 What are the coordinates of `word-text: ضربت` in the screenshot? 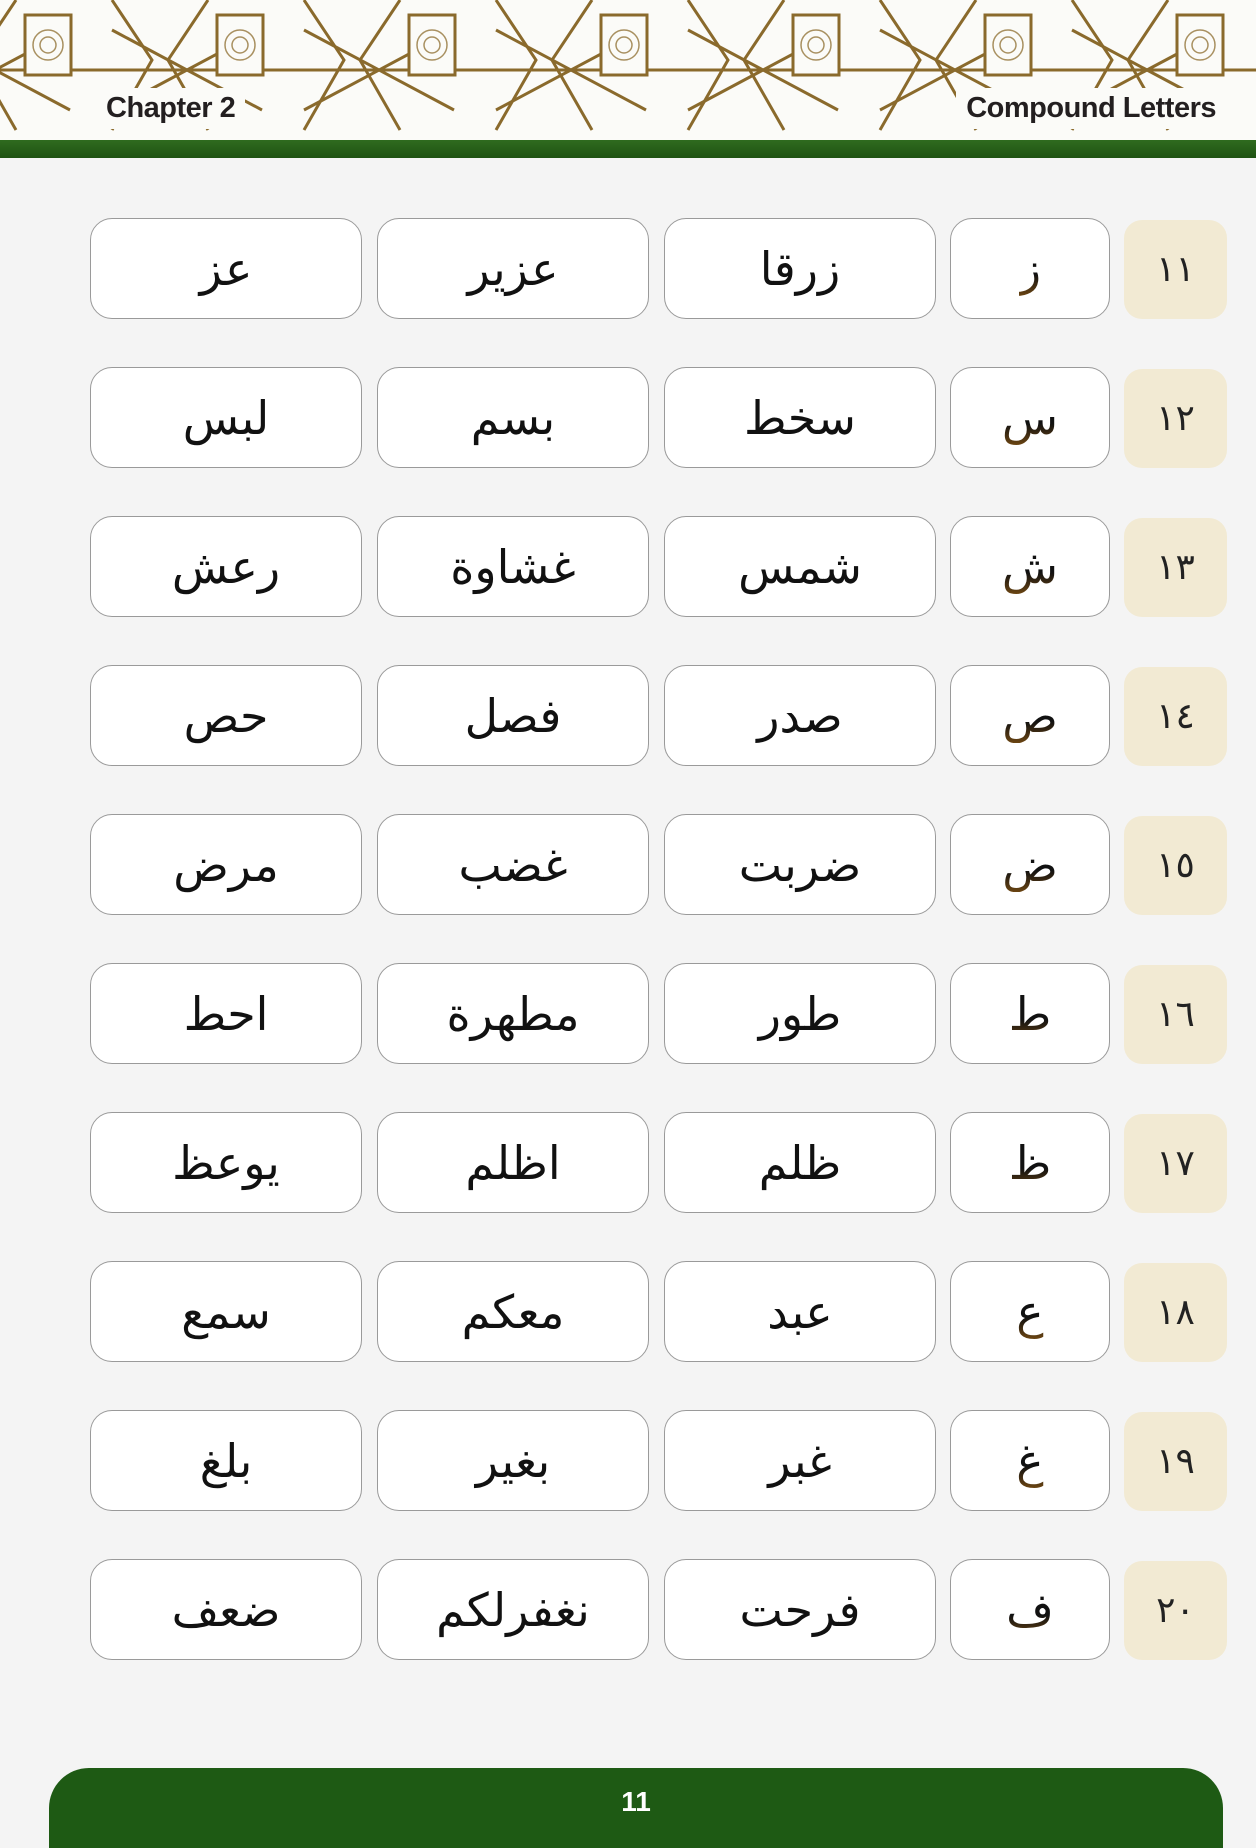 It's located at (800, 864).